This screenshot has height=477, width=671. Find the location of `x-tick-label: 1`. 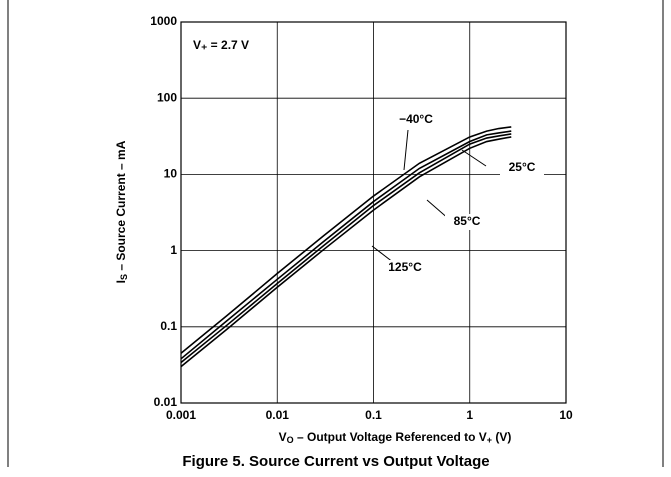

x-tick-label: 1 is located at coordinates (469, 415).